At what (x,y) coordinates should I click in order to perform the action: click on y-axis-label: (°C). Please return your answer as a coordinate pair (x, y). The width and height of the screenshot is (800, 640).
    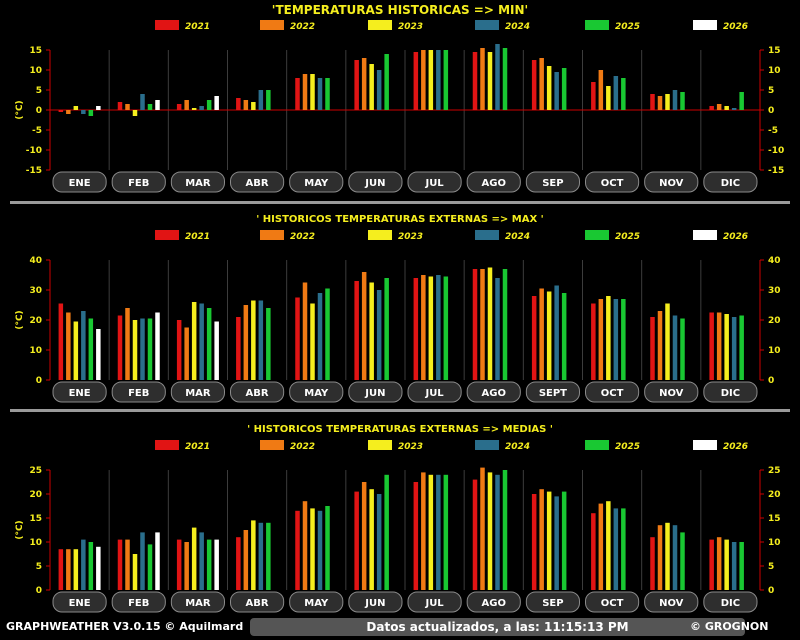
    Looking at the image, I should click on (20, 319).